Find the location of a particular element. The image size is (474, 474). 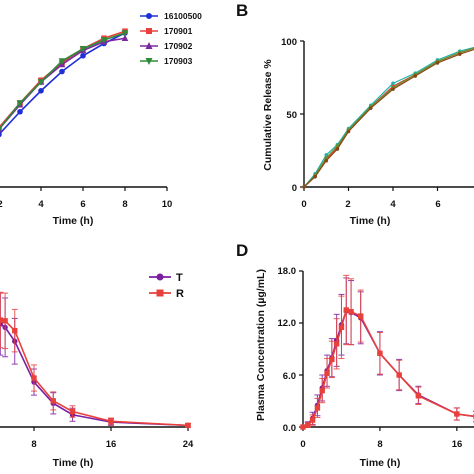

panel-b-ytick-50: 50 is located at coordinates (291, 115).